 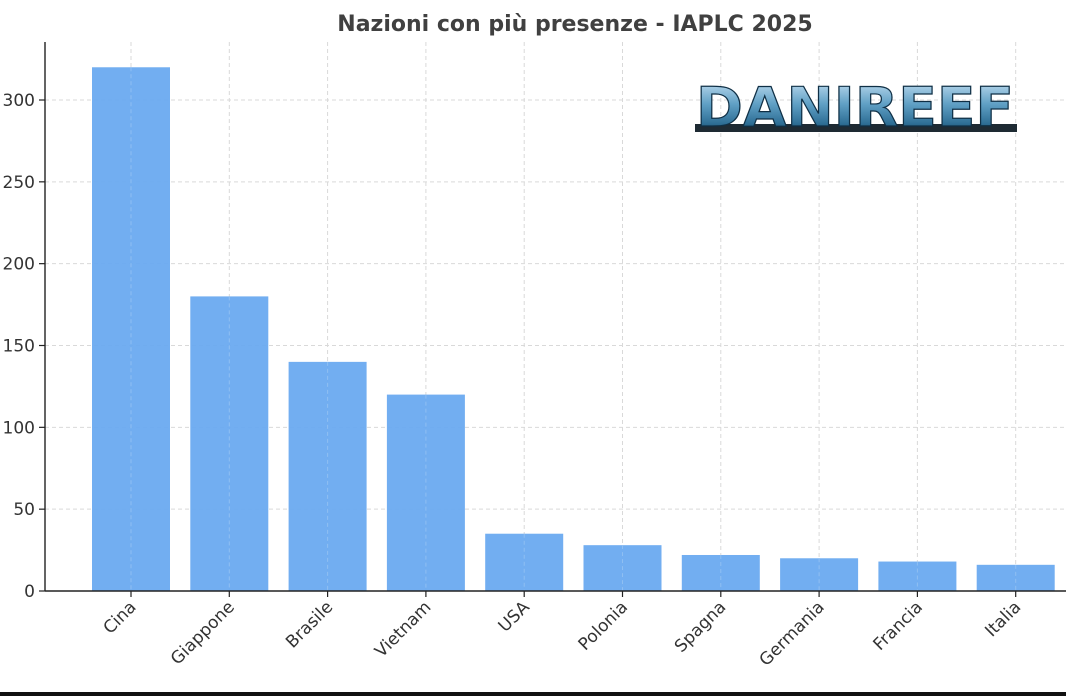 What do you see at coordinates (700, 626) in the screenshot?
I see `x-tick-label: Spagna` at bounding box center [700, 626].